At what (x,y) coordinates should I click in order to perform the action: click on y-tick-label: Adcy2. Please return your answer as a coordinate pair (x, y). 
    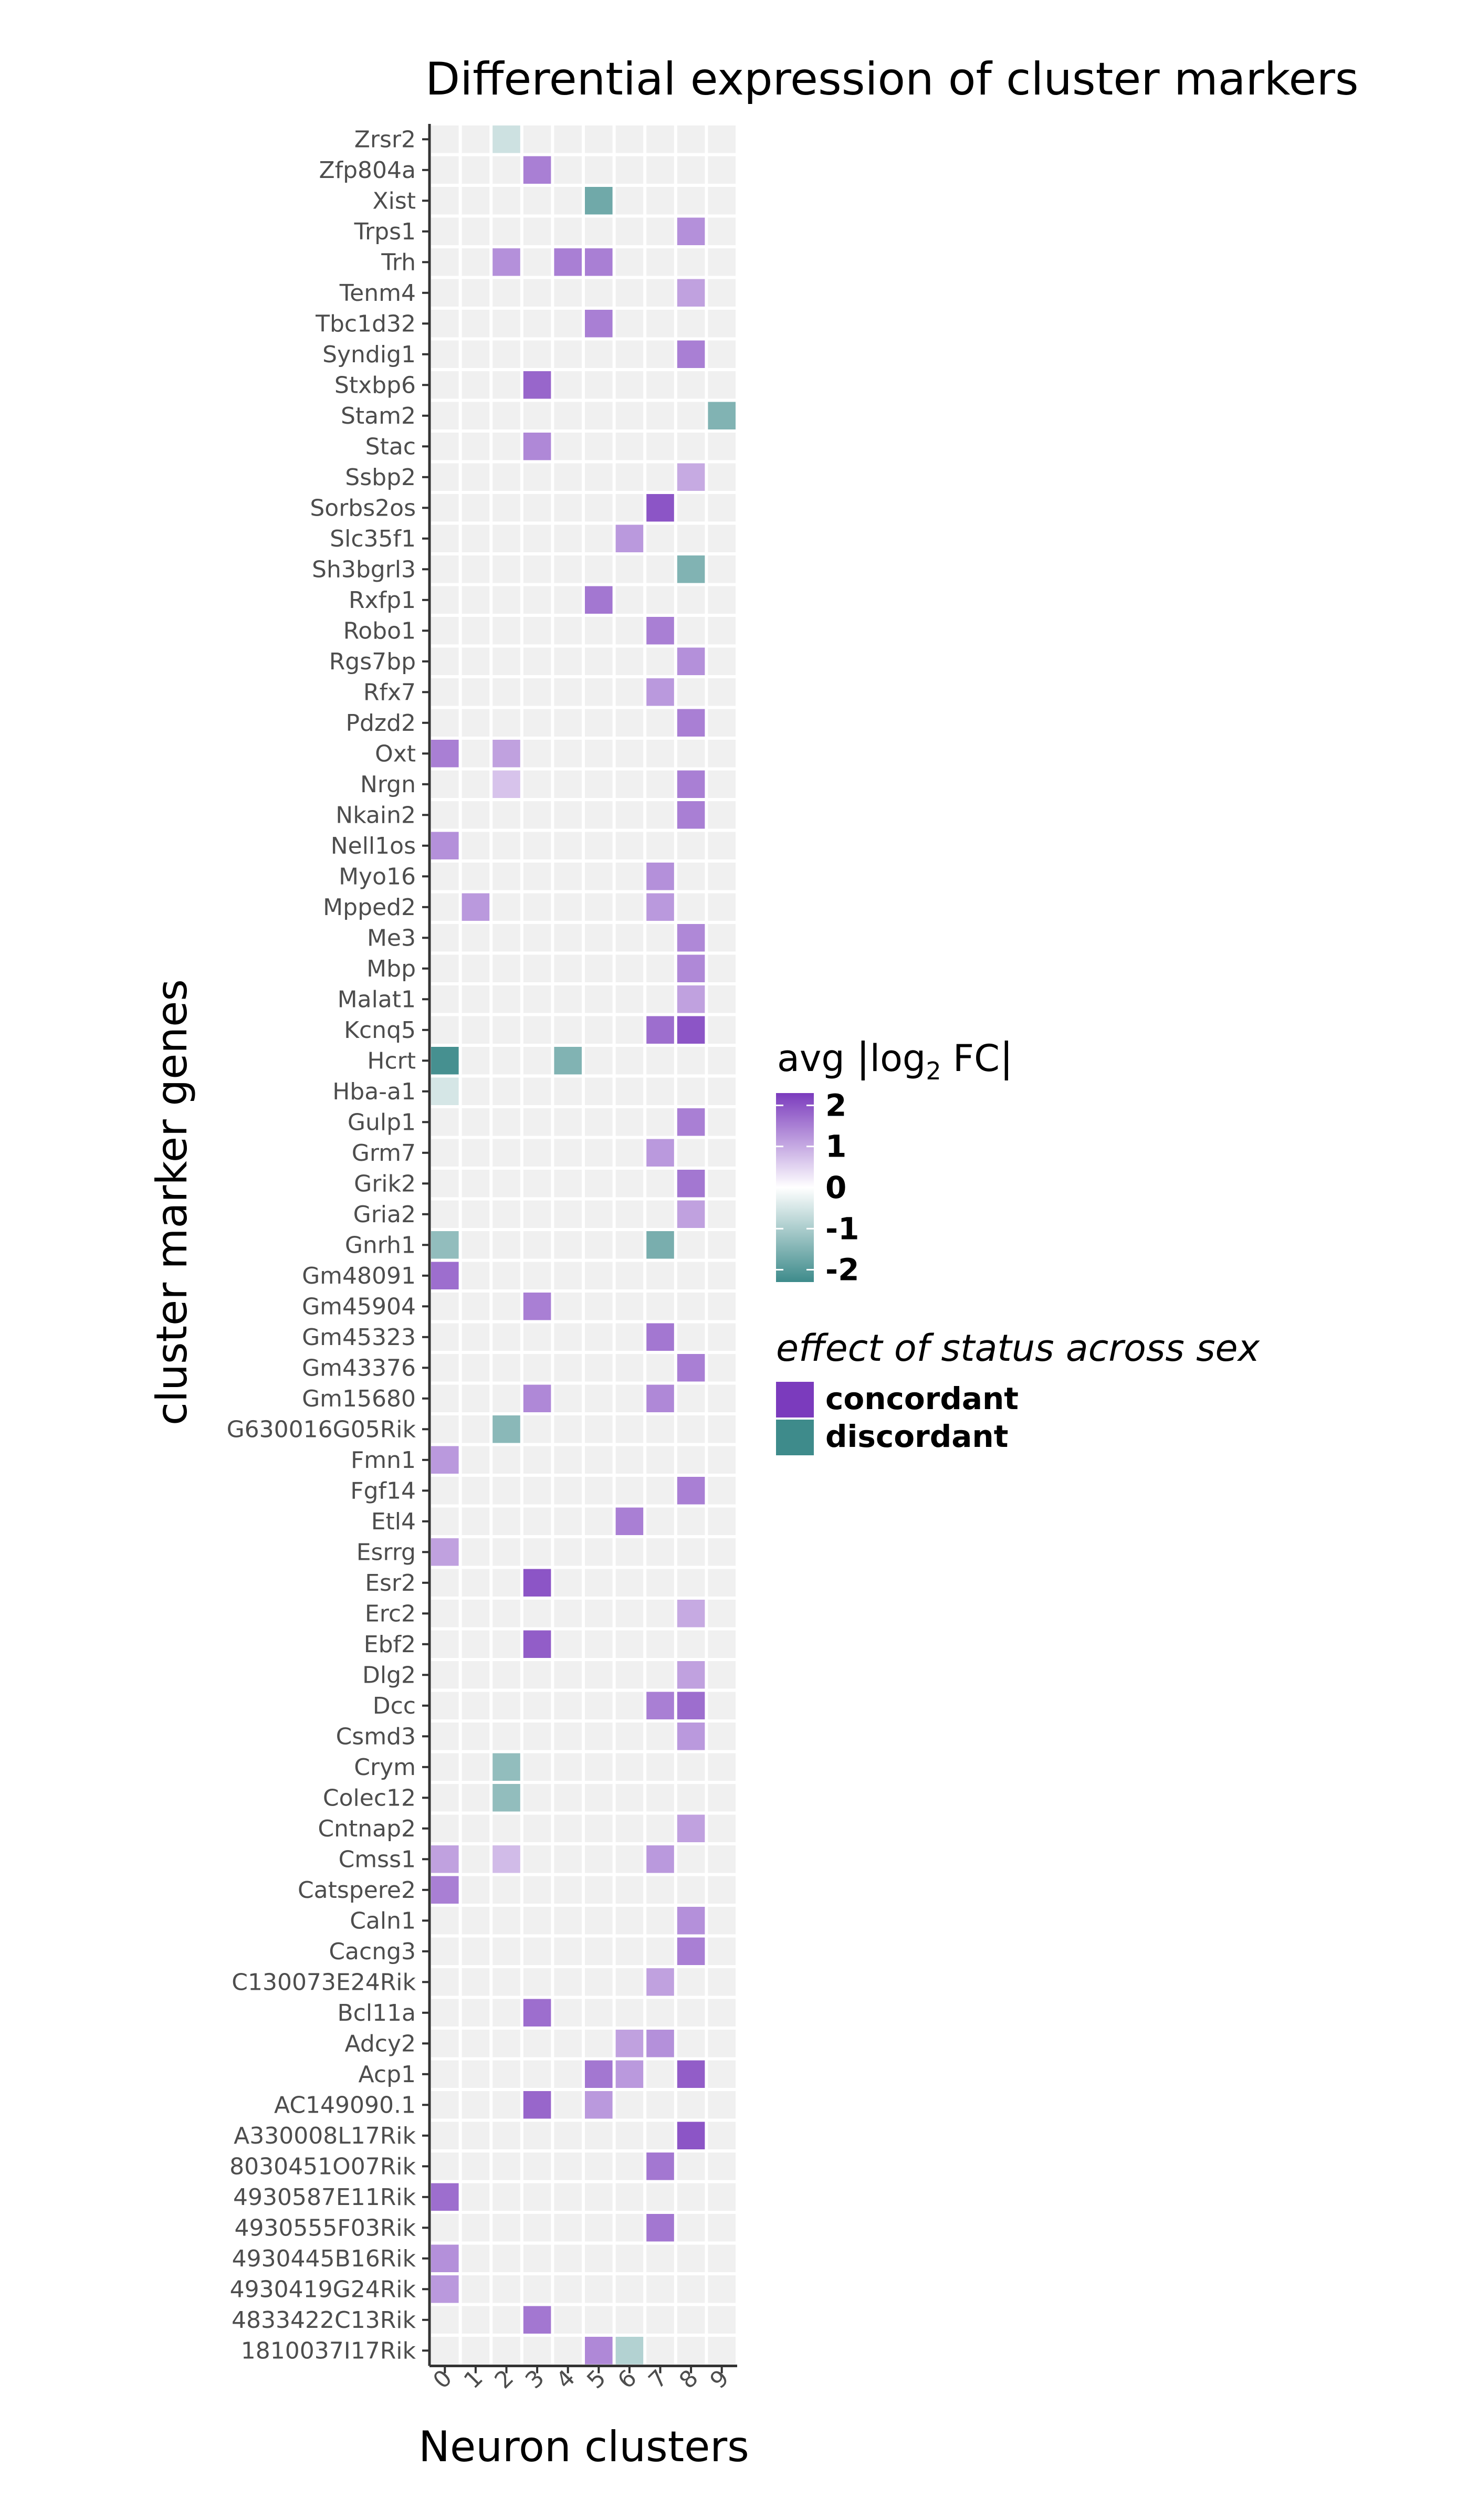
    Looking at the image, I should click on (380, 2043).